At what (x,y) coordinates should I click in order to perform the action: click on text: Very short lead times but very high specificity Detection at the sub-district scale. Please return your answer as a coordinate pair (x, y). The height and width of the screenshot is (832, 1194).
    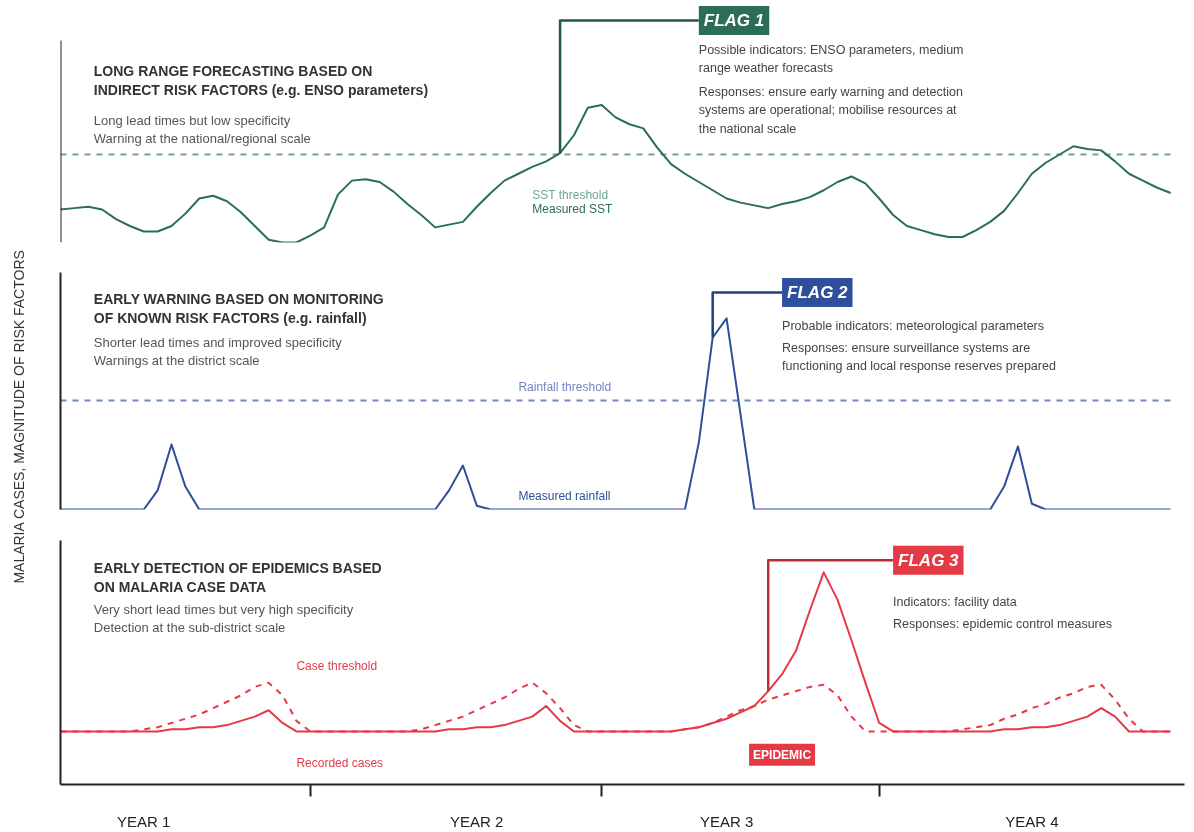
    Looking at the image, I should click on (223, 618).